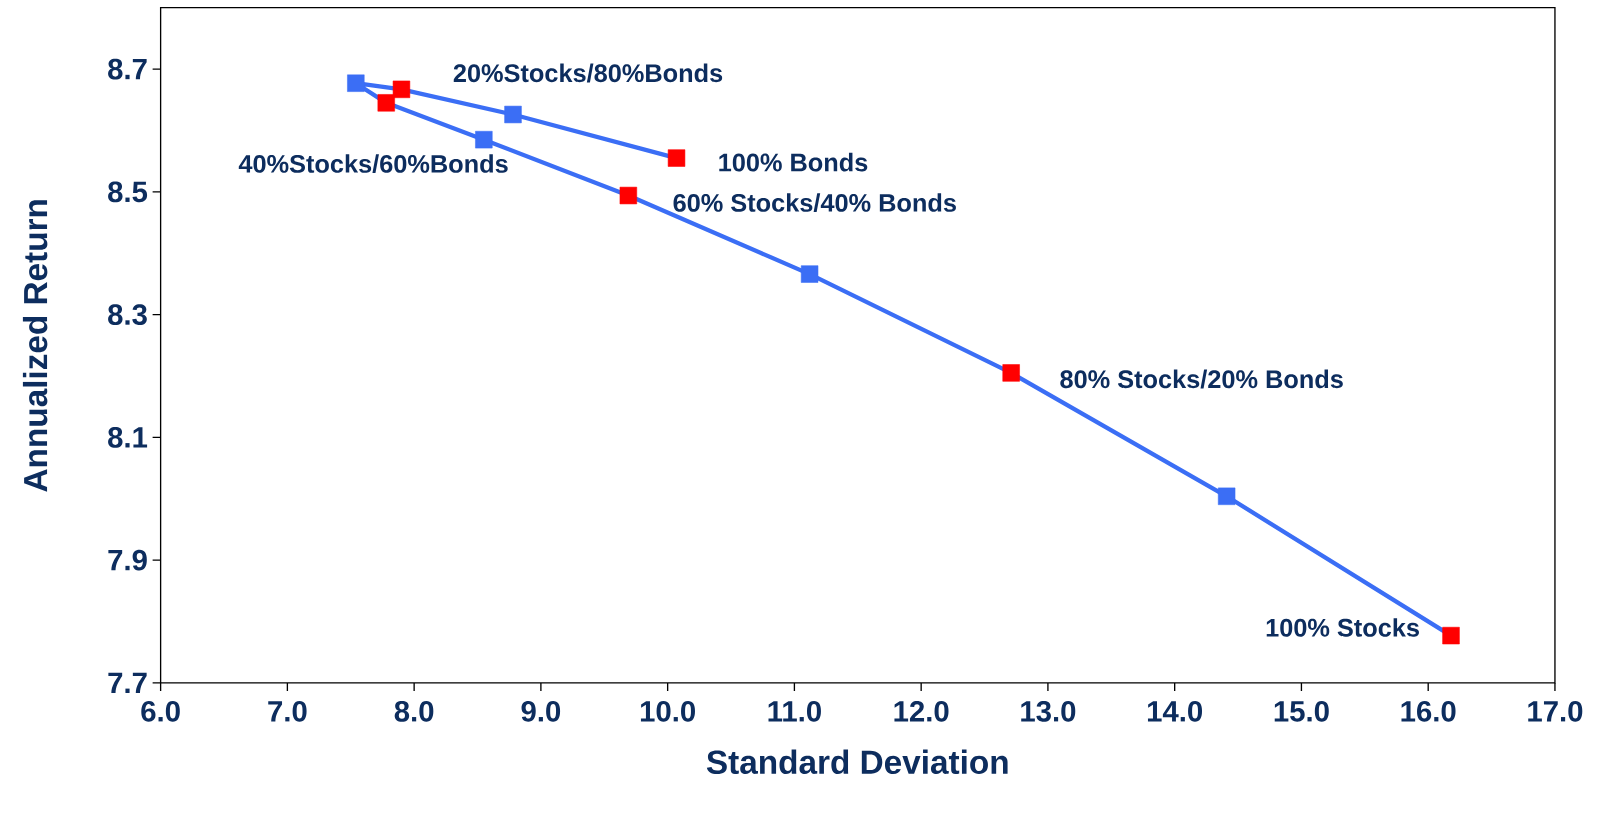 This screenshot has height=821, width=1604. Describe the element at coordinates (1342, 627) in the screenshot. I see `annotation: 100% Stocks` at that location.